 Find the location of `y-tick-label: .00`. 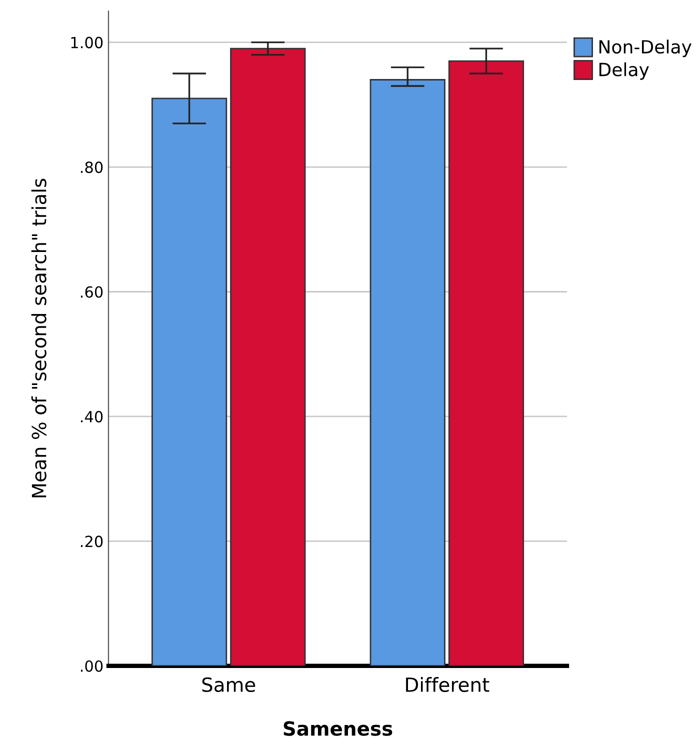

y-tick-label: .00 is located at coordinates (91, 666).